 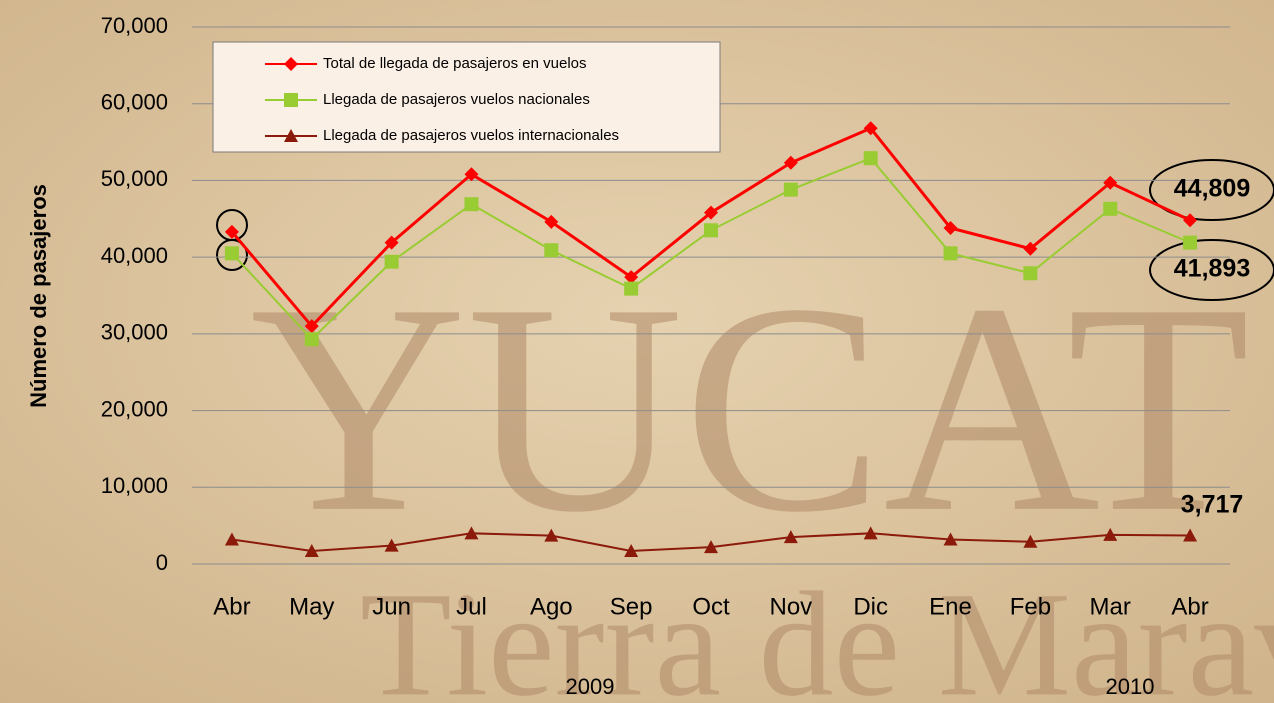 What do you see at coordinates (551, 606) in the screenshot?
I see `x-tick-label: Ago` at bounding box center [551, 606].